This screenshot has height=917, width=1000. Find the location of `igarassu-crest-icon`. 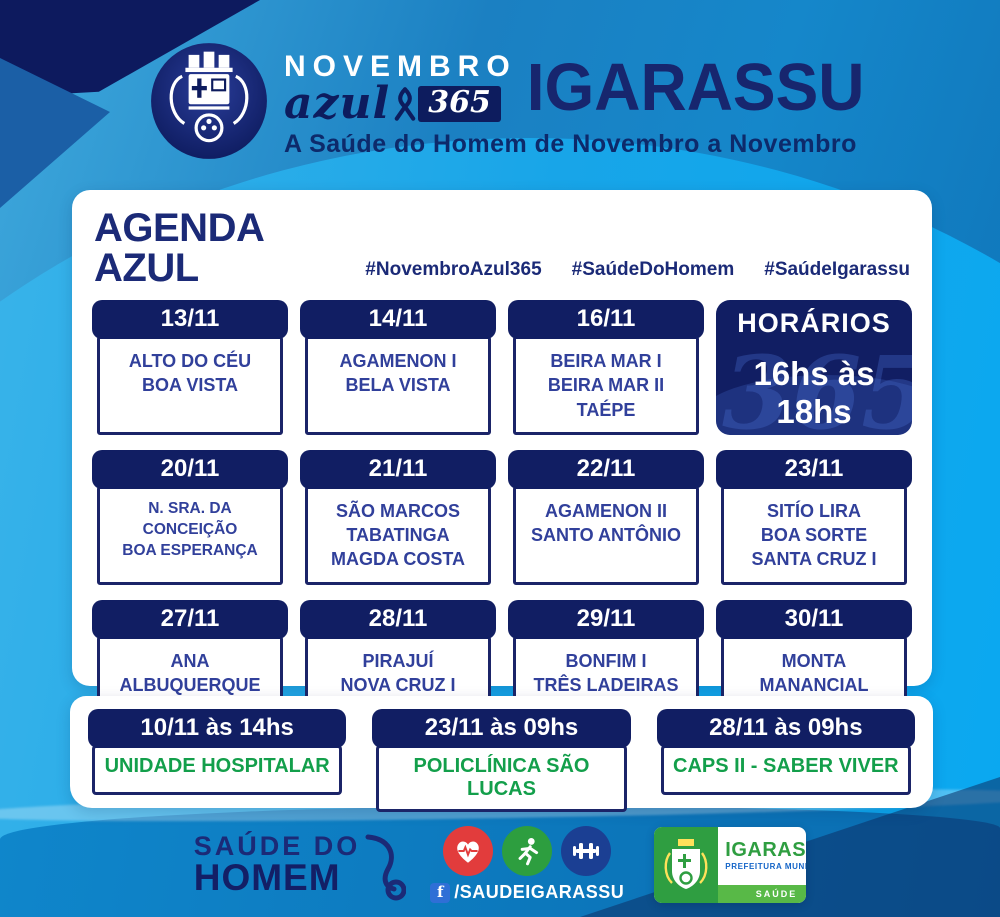

igarassu-crest-icon is located at coordinates (209, 101).